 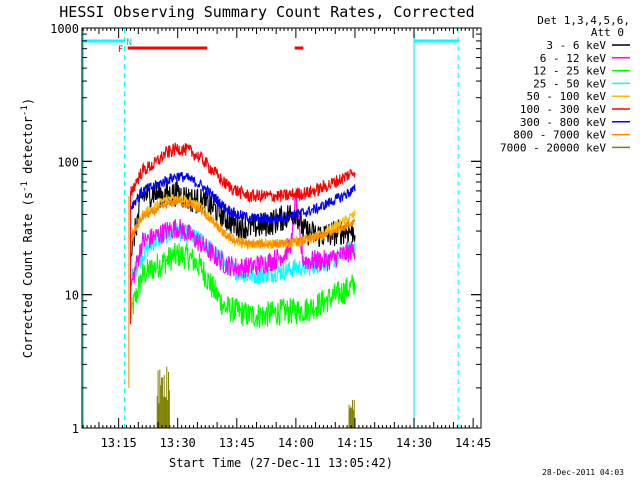 I want to click on y-axis-label-part: detector, so click(x=28, y=148).